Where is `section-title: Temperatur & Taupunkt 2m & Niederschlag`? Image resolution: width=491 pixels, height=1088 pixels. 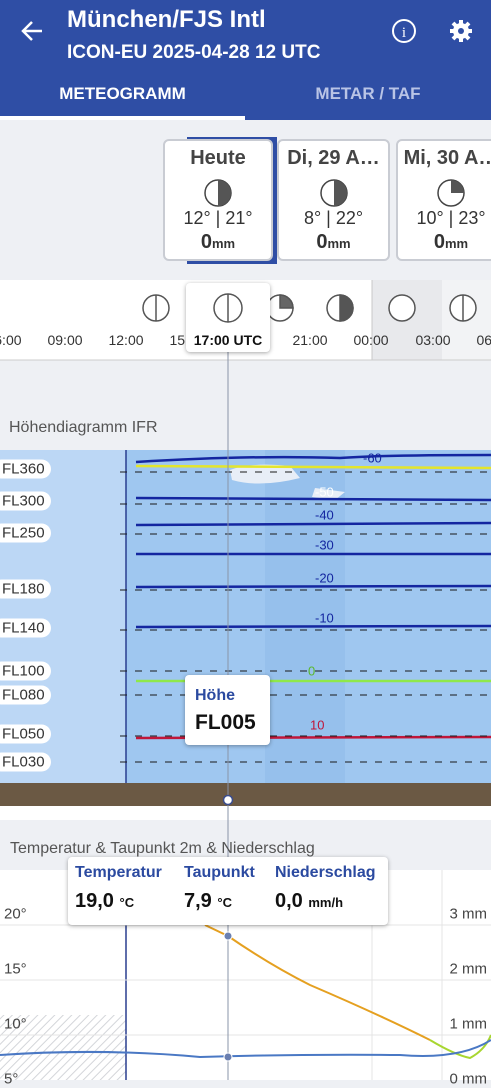
section-title: Temperatur & Taupunkt 2m & Niederschlag is located at coordinates (162, 848).